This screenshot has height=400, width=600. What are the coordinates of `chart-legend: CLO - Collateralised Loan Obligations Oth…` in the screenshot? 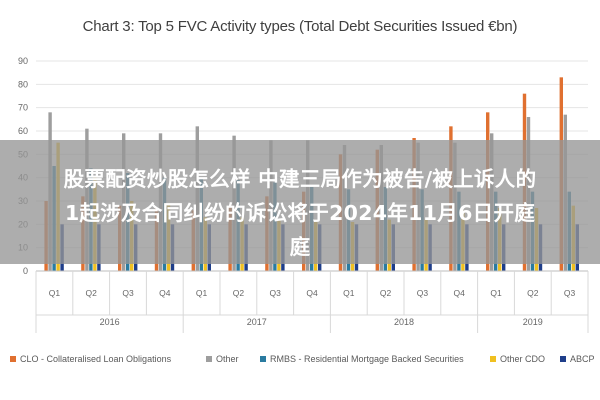 It's located at (302, 362).